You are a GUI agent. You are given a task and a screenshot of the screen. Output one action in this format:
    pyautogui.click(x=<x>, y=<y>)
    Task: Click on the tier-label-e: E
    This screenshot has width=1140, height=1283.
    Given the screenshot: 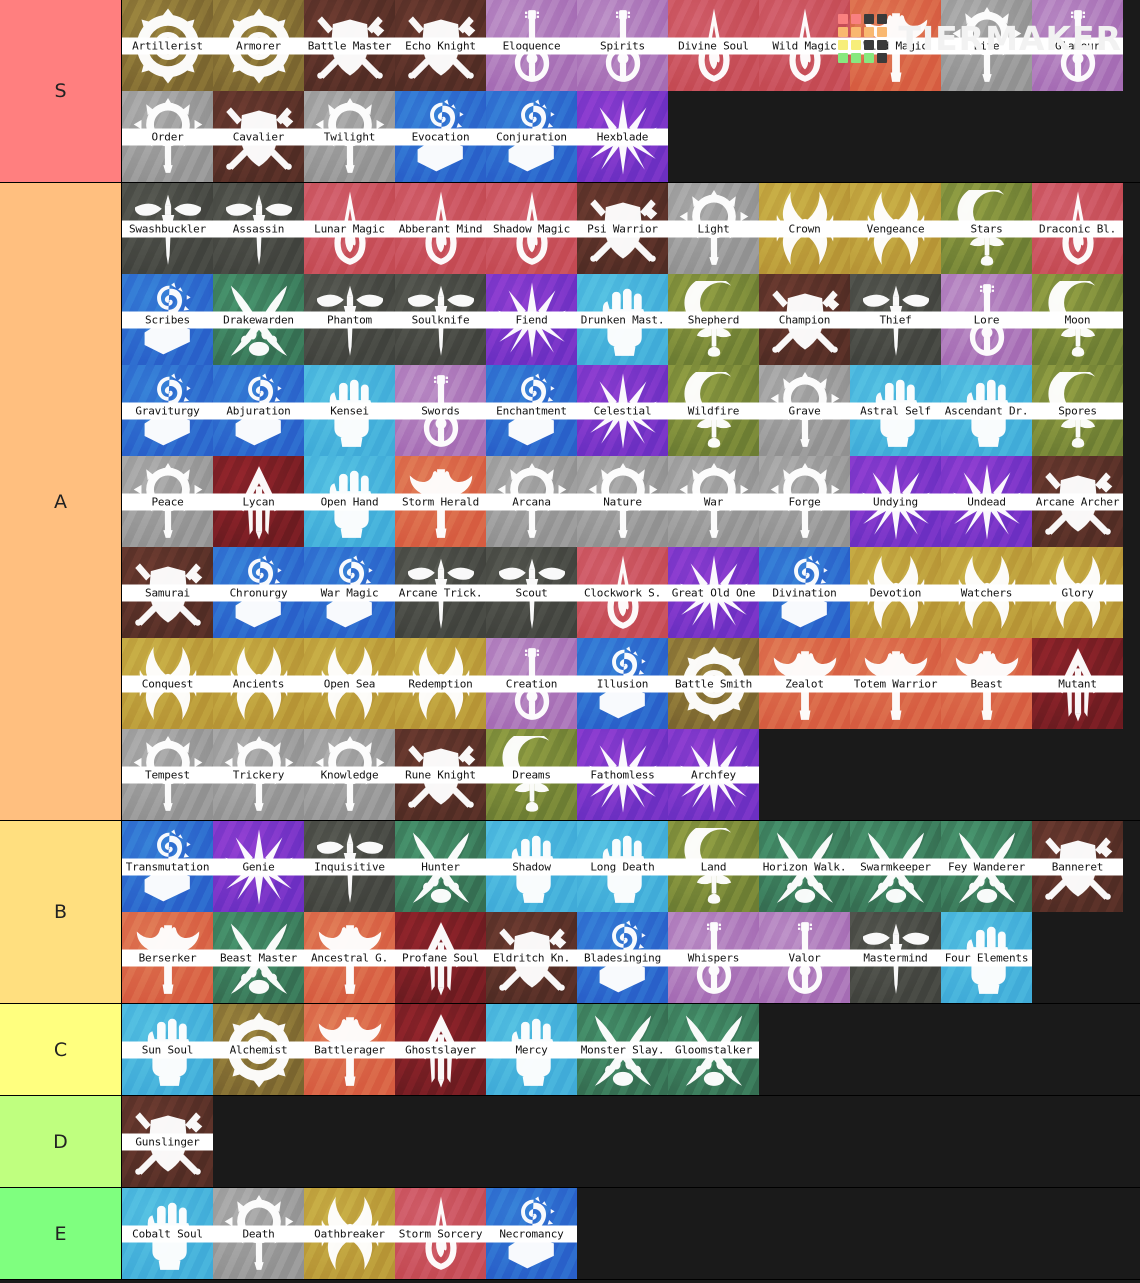 What is the action you would take?
    pyautogui.click(x=61, y=1233)
    